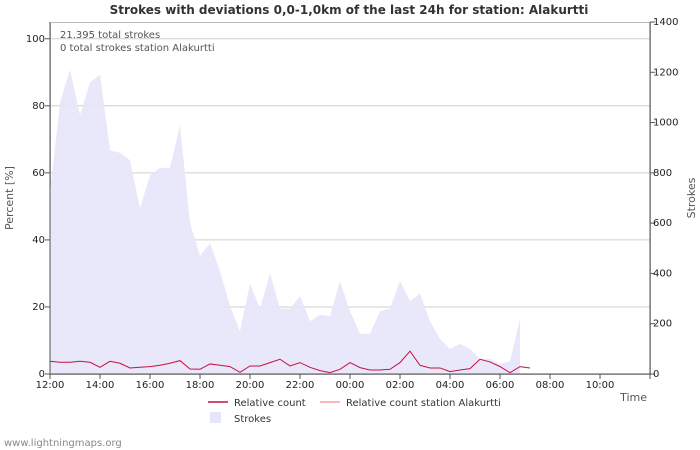 The width and height of the screenshot is (700, 450). What do you see at coordinates (38, 307) in the screenshot?
I see `tick-label-left-20: 20` at bounding box center [38, 307].